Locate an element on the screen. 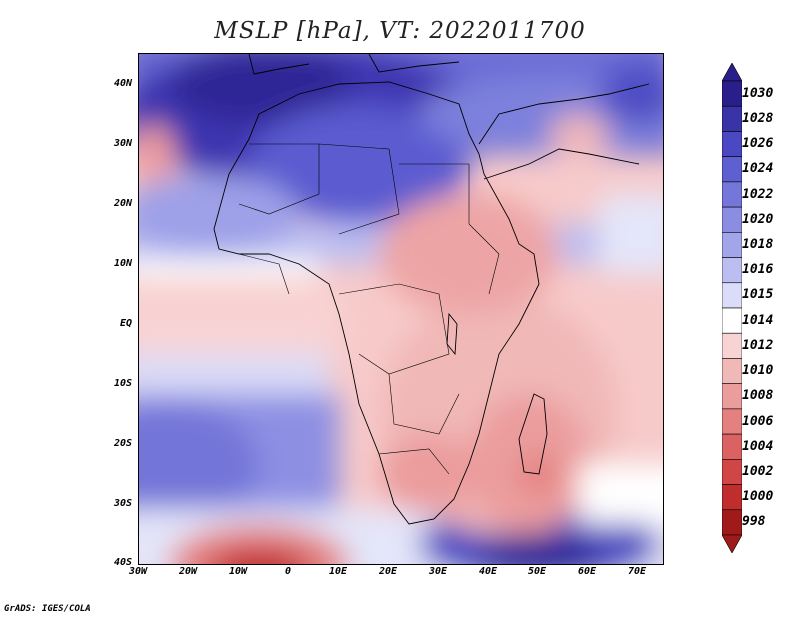  colorbar-label: 1008 is located at coordinates (758, 396).